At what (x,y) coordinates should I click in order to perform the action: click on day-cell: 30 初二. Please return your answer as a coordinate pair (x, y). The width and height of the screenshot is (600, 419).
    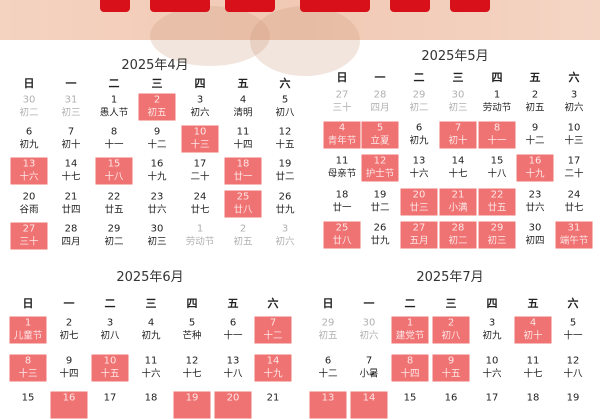
    Looking at the image, I should click on (29, 107).